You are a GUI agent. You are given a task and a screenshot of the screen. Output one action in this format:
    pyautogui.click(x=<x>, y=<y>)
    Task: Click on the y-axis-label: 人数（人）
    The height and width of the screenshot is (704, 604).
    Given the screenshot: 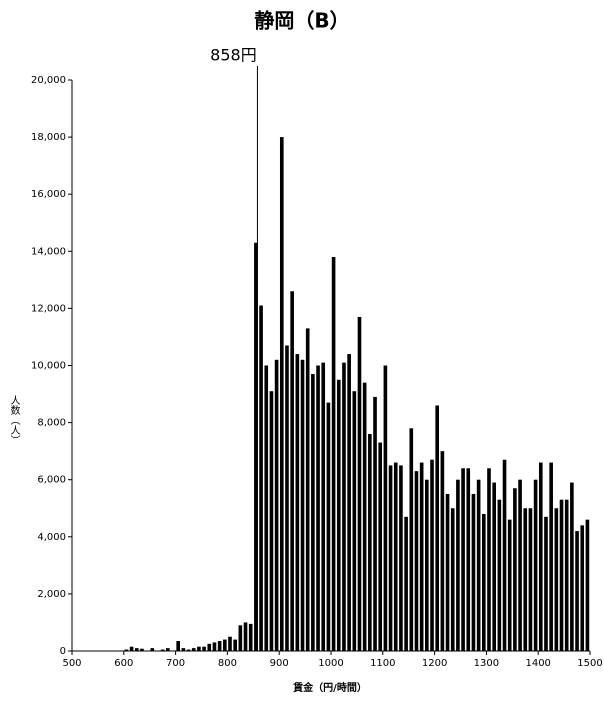 What is the action you would take?
    pyautogui.click(x=14, y=420)
    